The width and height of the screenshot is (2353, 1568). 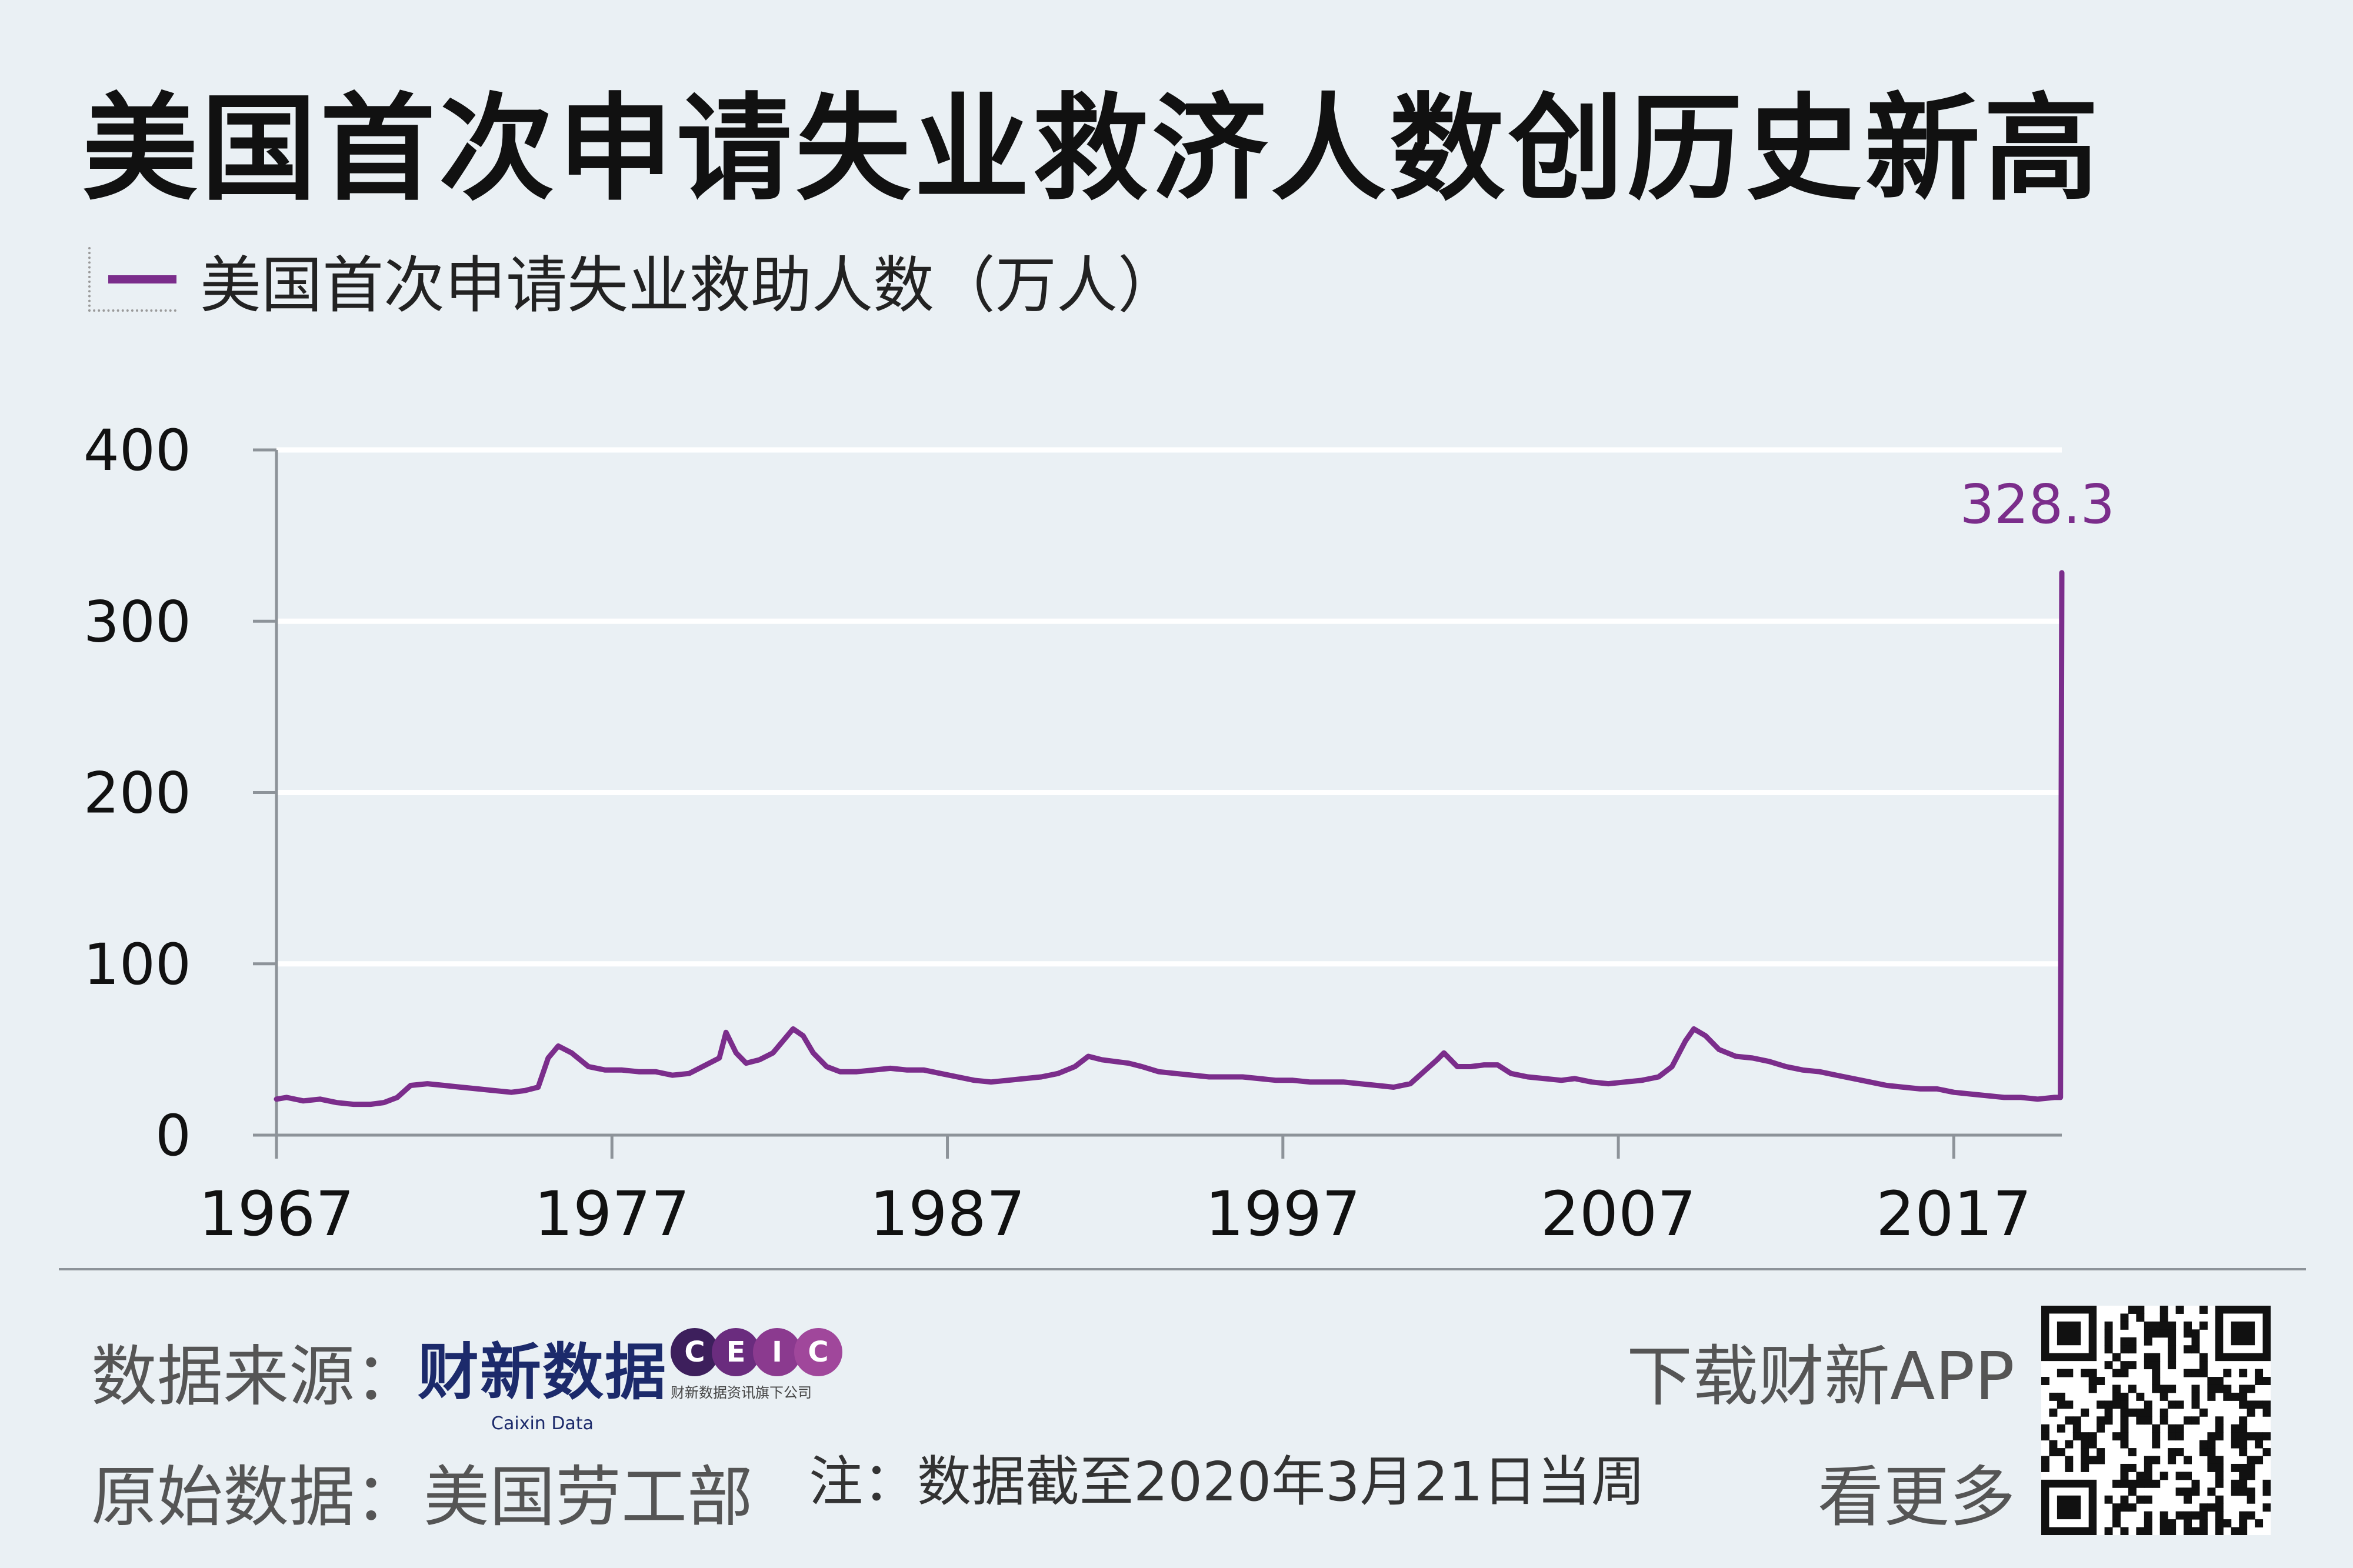 I want to click on qr-code-icon, so click(x=2156, y=1421).